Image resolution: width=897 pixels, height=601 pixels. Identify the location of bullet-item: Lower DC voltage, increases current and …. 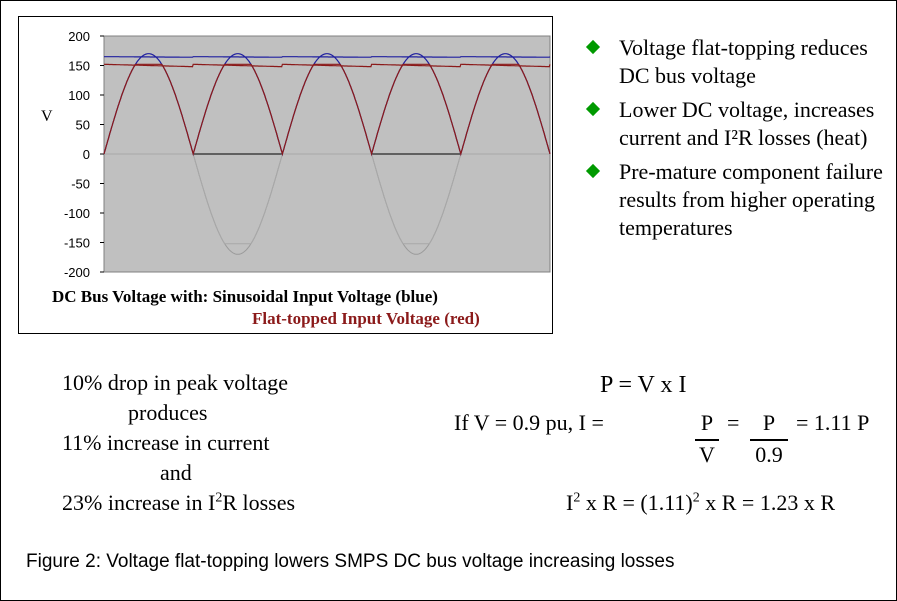
(736, 124).